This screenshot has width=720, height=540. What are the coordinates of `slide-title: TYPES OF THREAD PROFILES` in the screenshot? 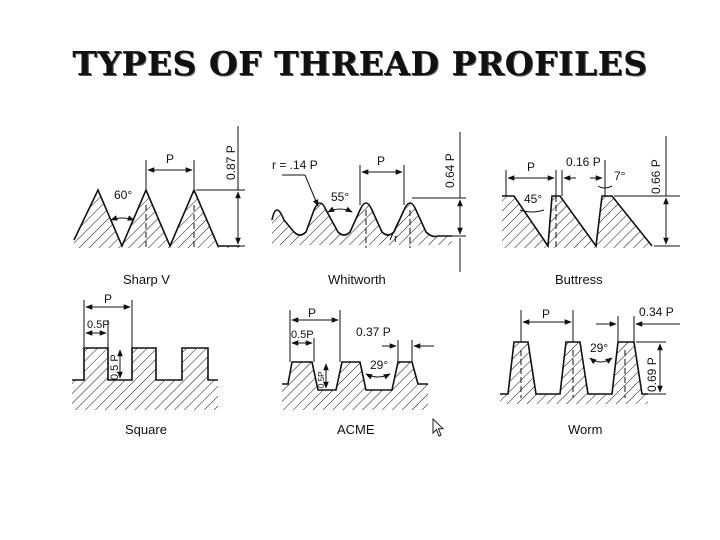 It's located at (360, 63).